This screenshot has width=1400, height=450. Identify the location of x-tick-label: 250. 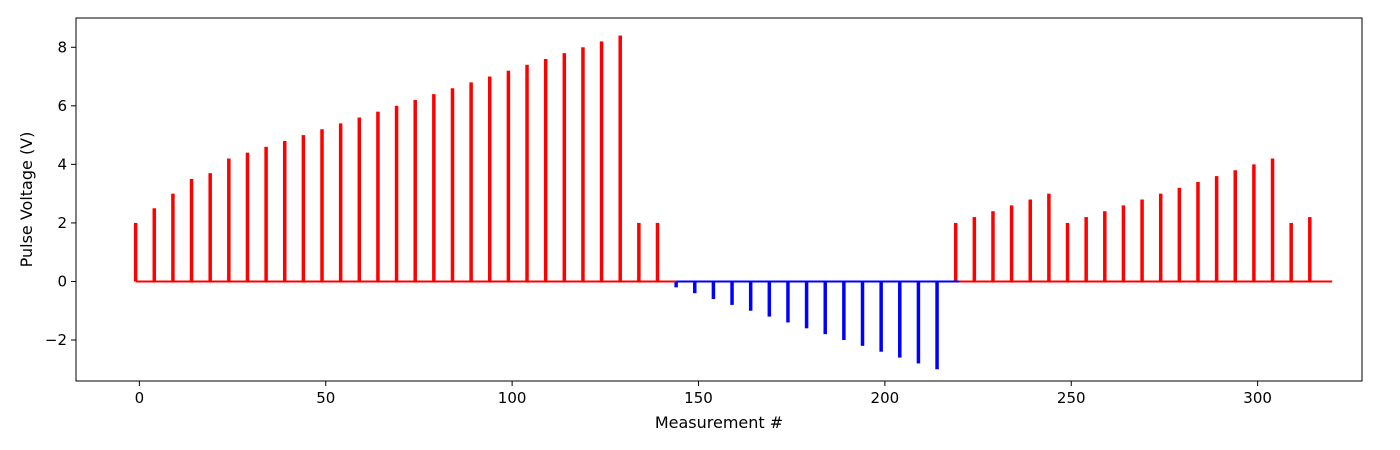
(1071, 398).